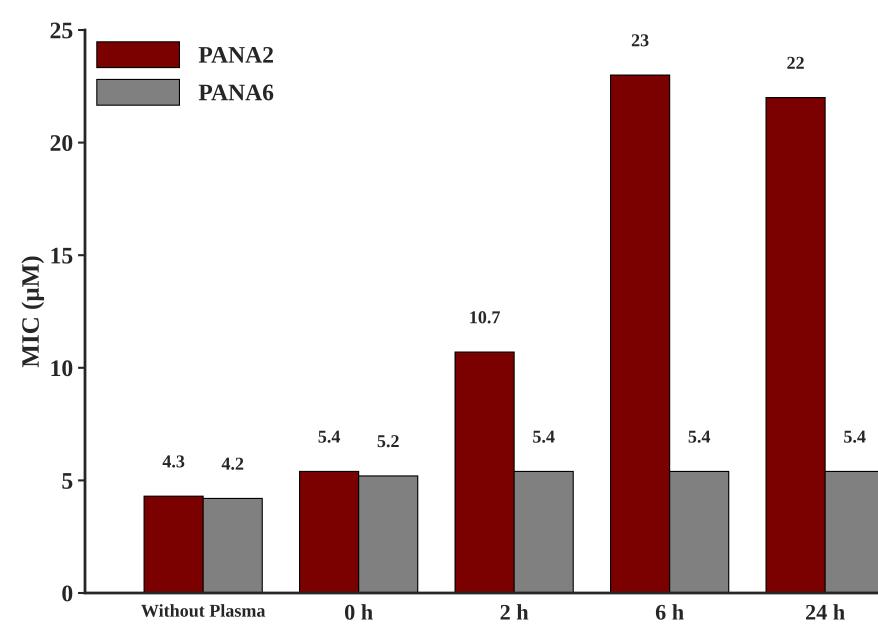 Image resolution: width=878 pixels, height=633 pixels. What do you see at coordinates (67, 593) in the screenshot?
I see `y-tick-label: 0` at bounding box center [67, 593].